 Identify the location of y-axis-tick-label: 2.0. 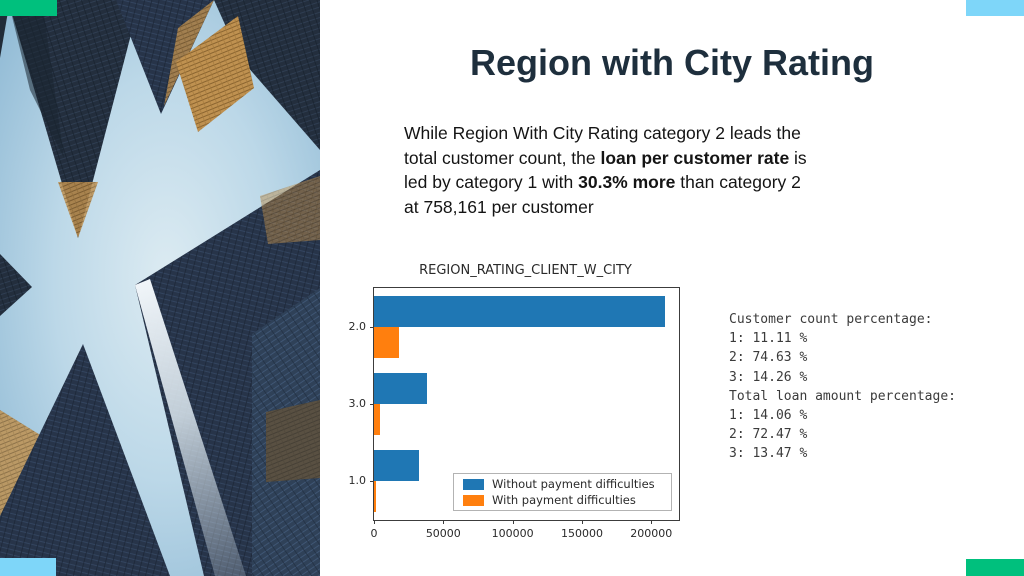
(357, 326).